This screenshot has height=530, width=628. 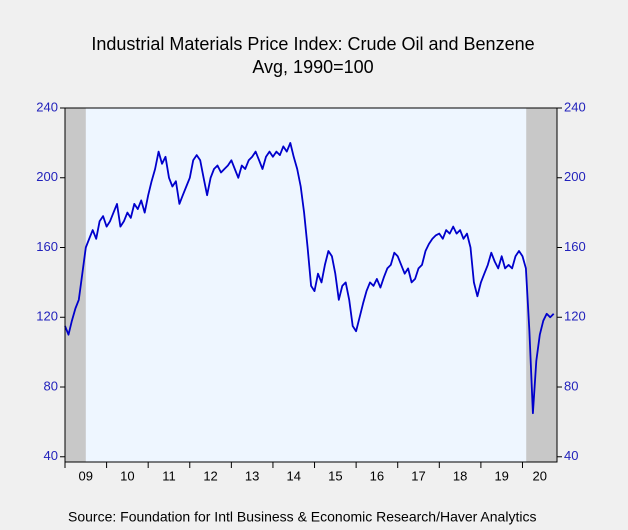 I want to click on x-tick-label: 13, so click(x=252, y=475).